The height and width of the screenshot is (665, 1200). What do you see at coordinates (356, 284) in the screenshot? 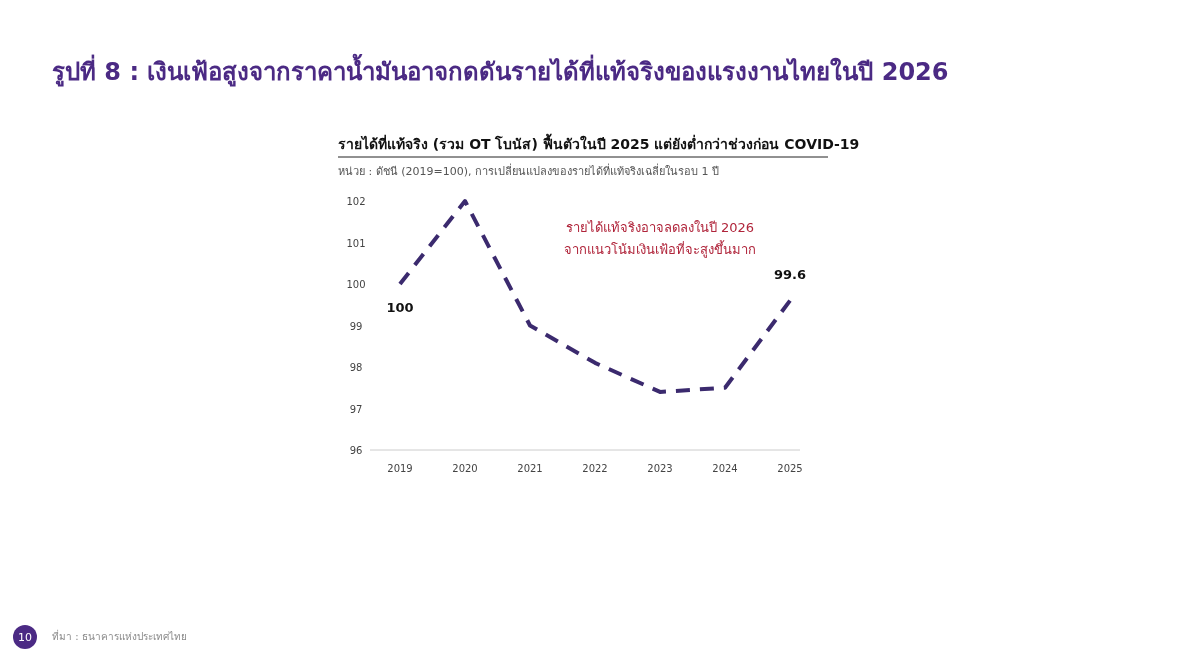
I see `y-tick-label: 100` at bounding box center [356, 284].